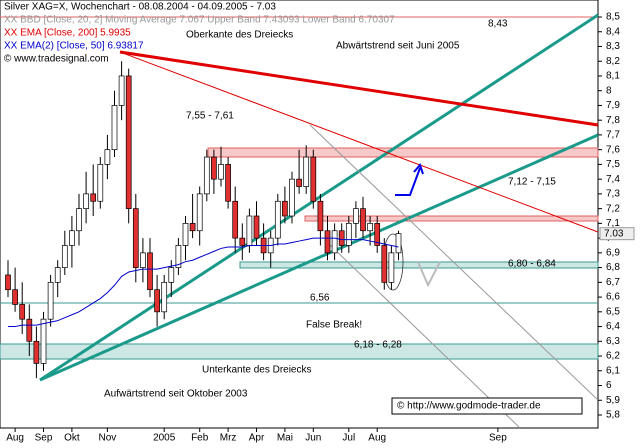 This screenshot has height=448, width=640. I want to click on y-tick-label: 7,9, so click(613, 105).